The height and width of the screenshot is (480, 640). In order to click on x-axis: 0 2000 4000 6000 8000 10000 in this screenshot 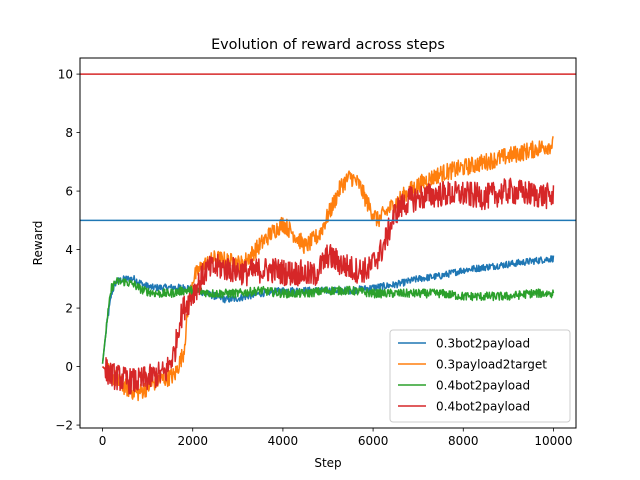, I will do `click(336, 438)`.